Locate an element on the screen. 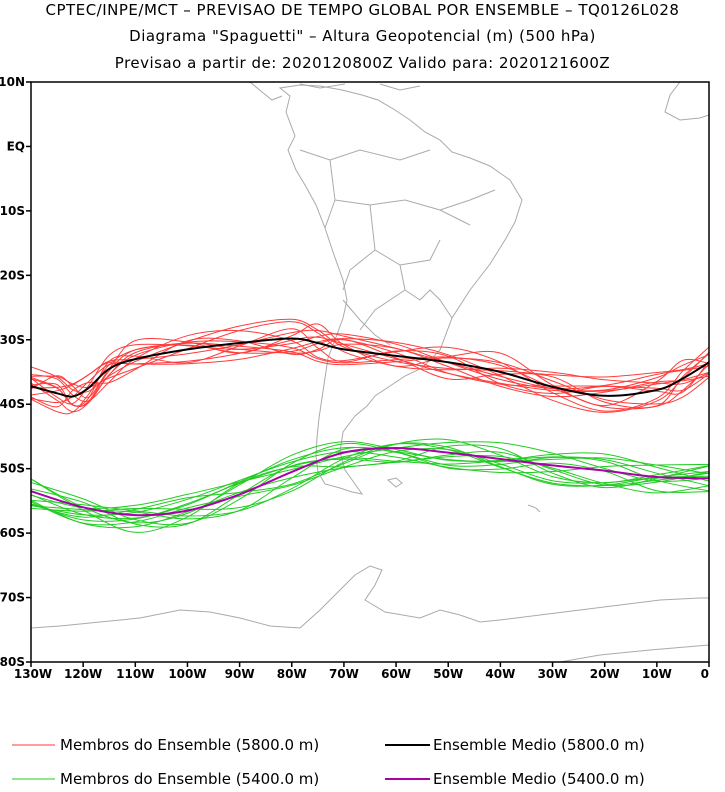 This screenshot has width=725, height=792. lon-tick-label: 60W is located at coordinates (396, 674).